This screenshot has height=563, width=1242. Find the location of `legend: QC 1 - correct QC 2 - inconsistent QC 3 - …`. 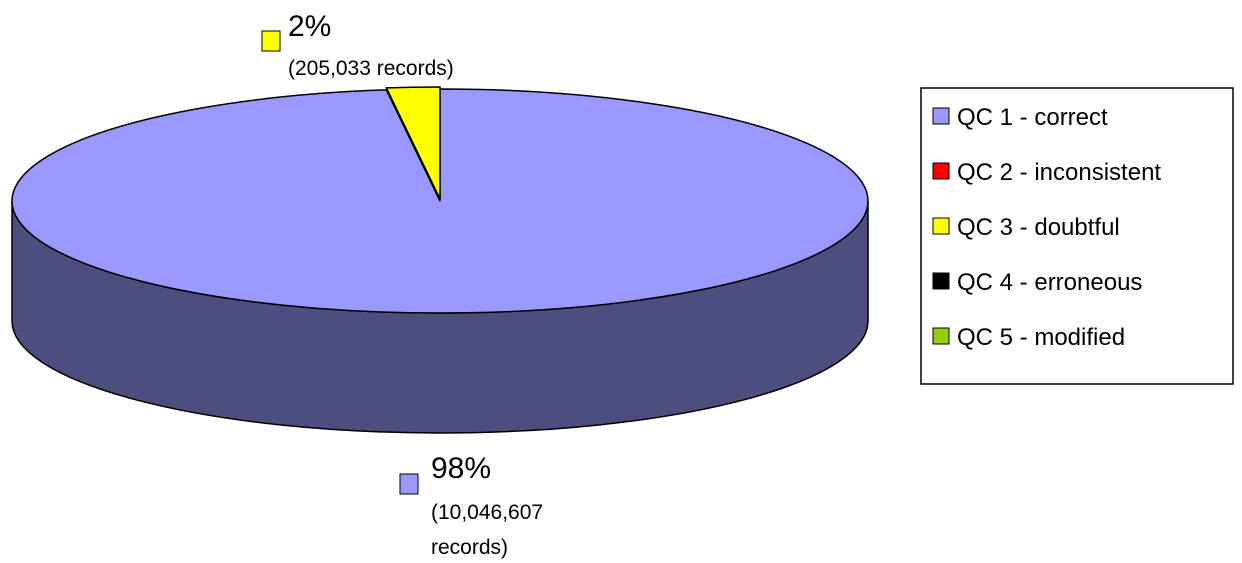

legend: QC 1 - correct QC 2 - inconsistent QC 3 - … is located at coordinates (1077, 236).